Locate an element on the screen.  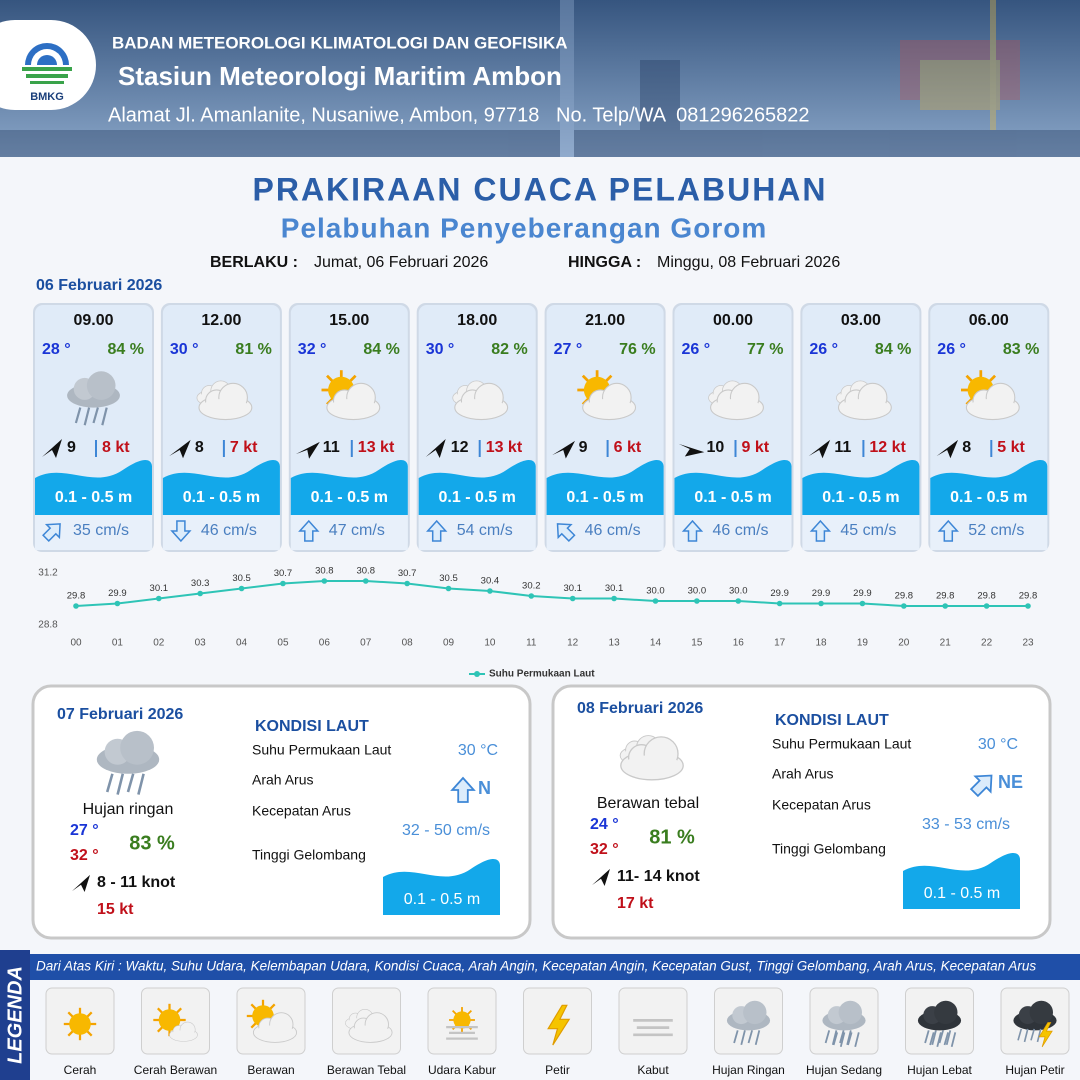
legend-item-label: Cerah Berawan is located at coordinates (175, 1070).